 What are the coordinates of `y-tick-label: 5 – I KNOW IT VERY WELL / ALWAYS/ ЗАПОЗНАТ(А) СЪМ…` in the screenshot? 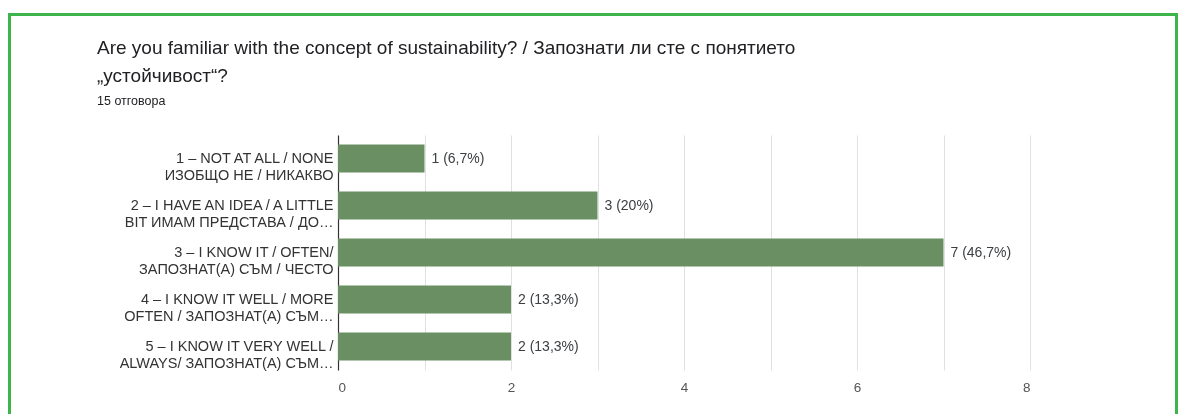 It's located at (227, 354).